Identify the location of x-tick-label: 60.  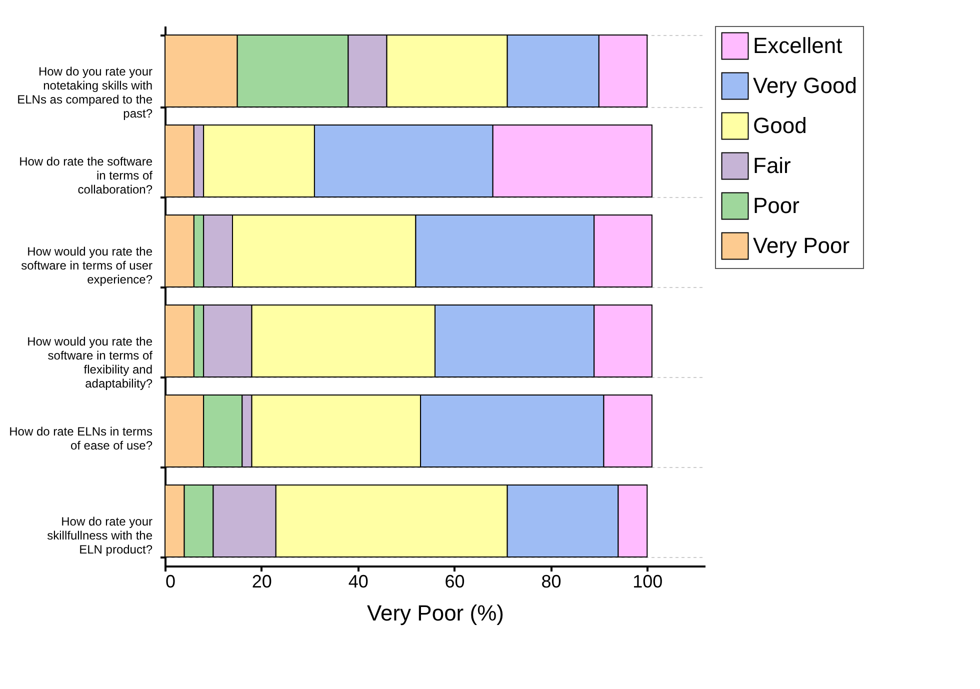
(454, 582).